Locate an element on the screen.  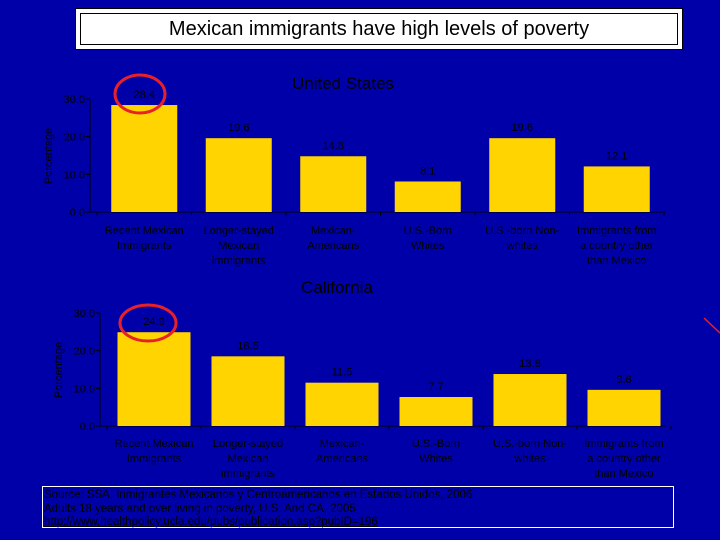
chart1-highlight-circle is located at coordinates (140, 94).